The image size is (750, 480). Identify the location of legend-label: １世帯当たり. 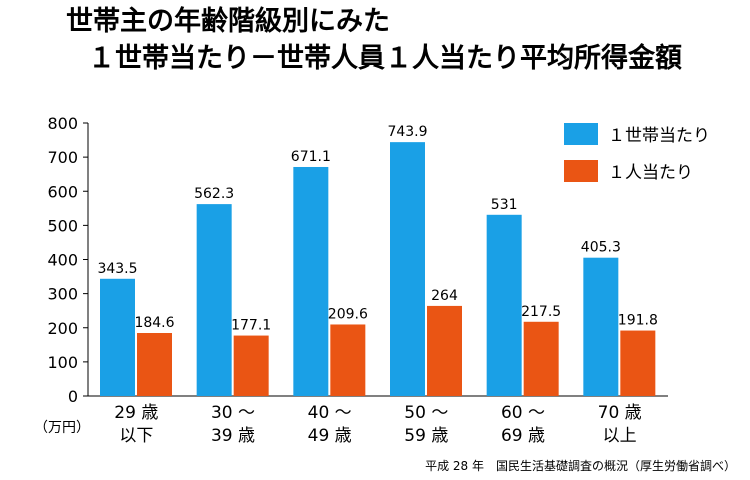
(659, 136).